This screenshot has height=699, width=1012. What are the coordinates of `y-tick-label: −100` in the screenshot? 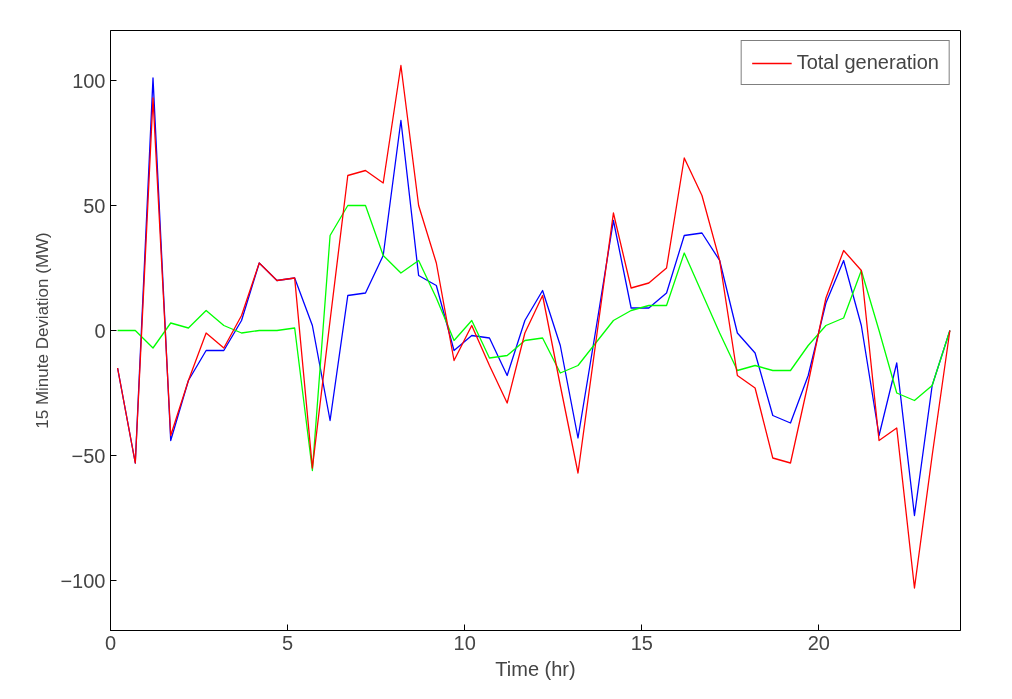 It's located at (83, 580).